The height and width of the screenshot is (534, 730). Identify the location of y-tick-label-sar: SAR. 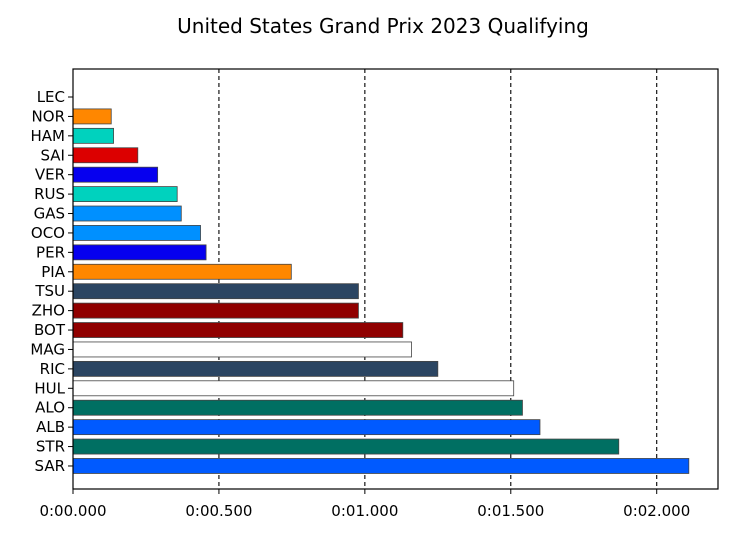
(50, 466).